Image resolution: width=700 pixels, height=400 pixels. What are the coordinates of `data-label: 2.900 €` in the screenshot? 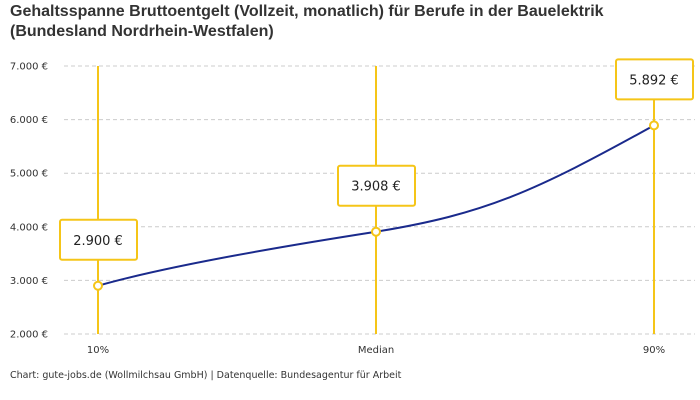 It's located at (98, 241).